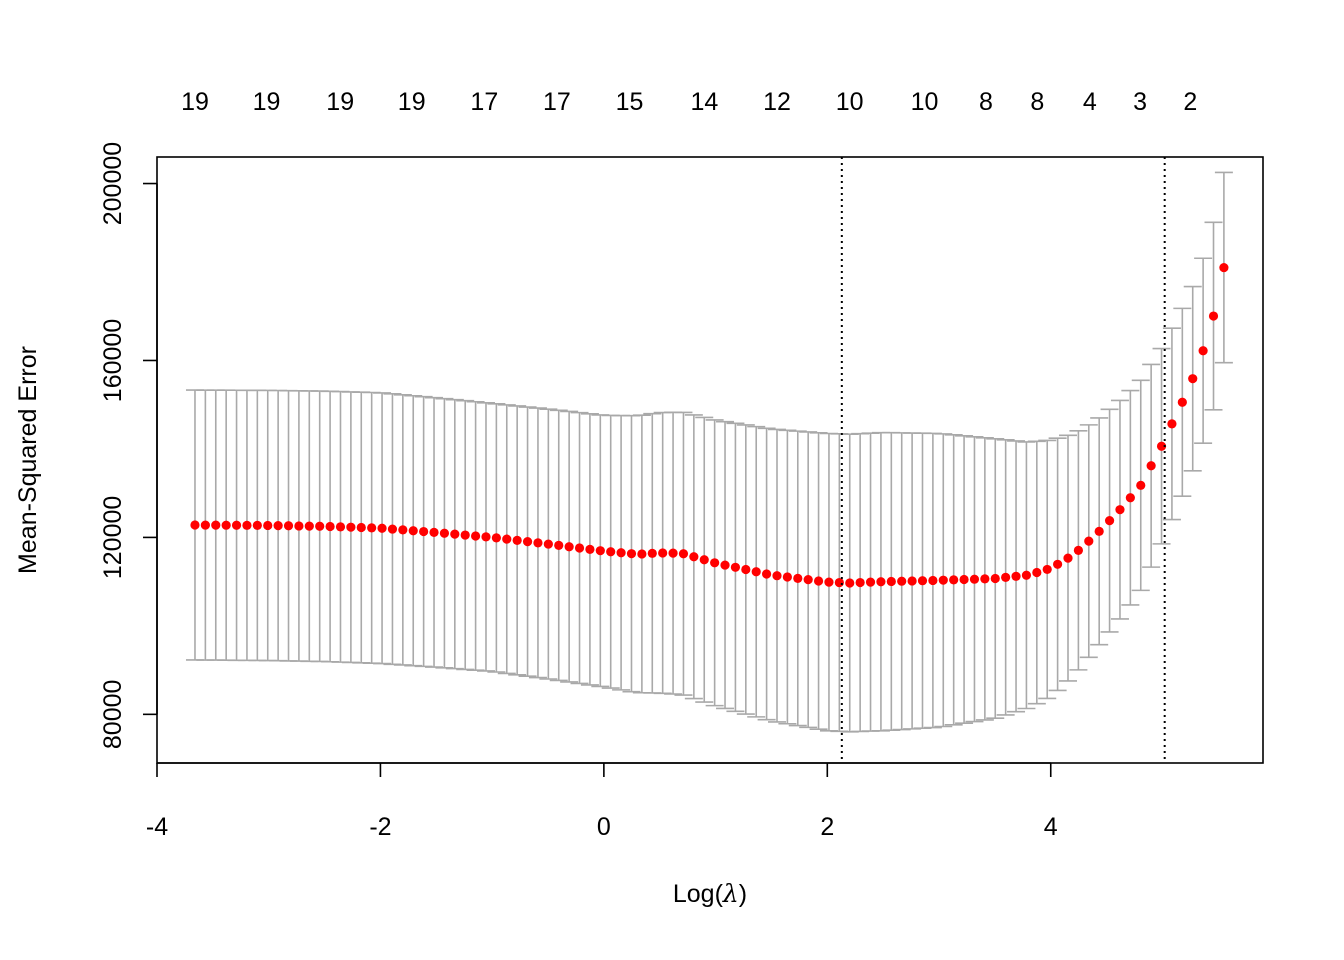  What do you see at coordinates (128, 446) in the screenshot?
I see `y-axis: 80000 120000 160000 200000` at bounding box center [128, 446].